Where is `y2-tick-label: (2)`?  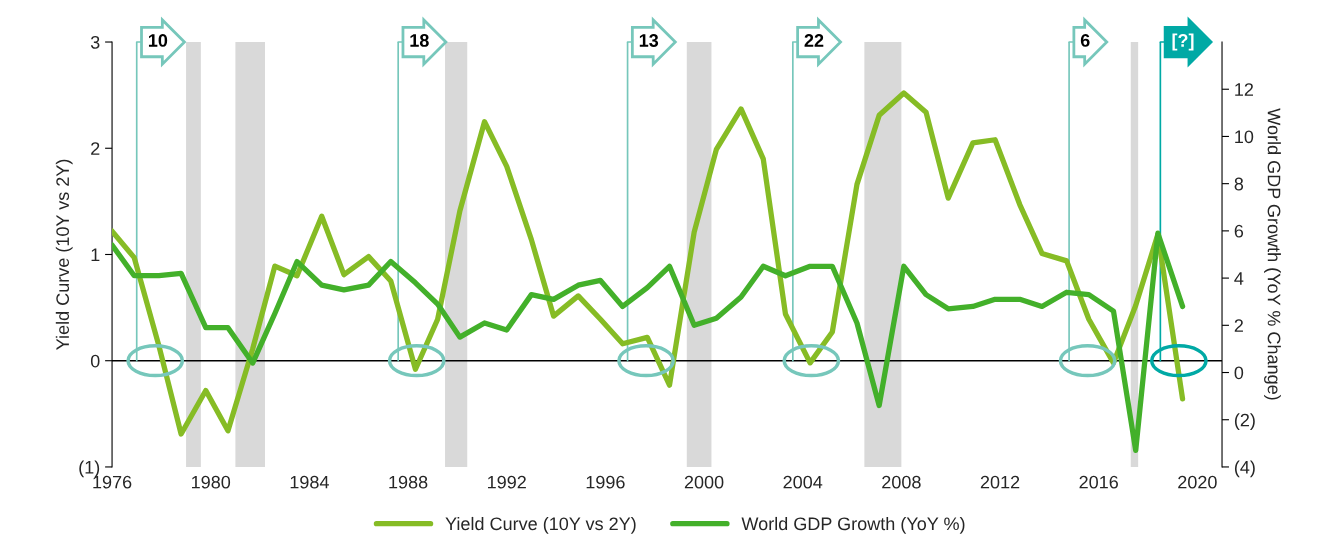
y2-tick-label: (2) is located at coordinates (1244, 422).